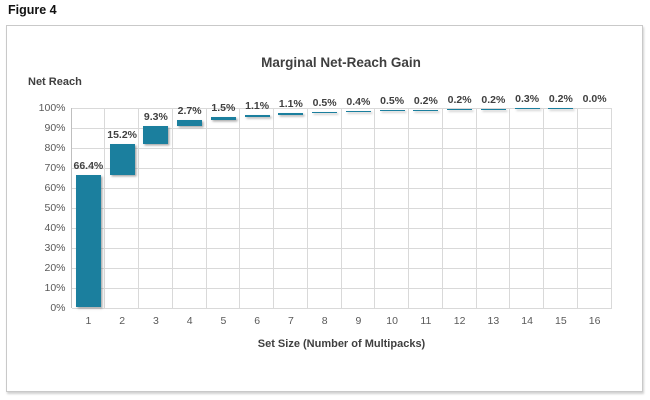 This screenshot has height=400, width=650. What do you see at coordinates (155, 116) in the screenshot?
I see `bar-data-label: 9.3%` at bounding box center [155, 116].